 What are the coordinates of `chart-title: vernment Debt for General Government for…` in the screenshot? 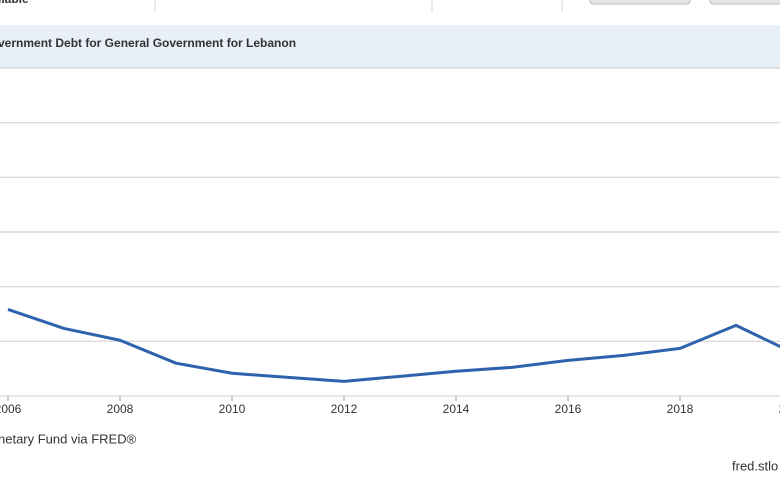 It's located at (148, 43).